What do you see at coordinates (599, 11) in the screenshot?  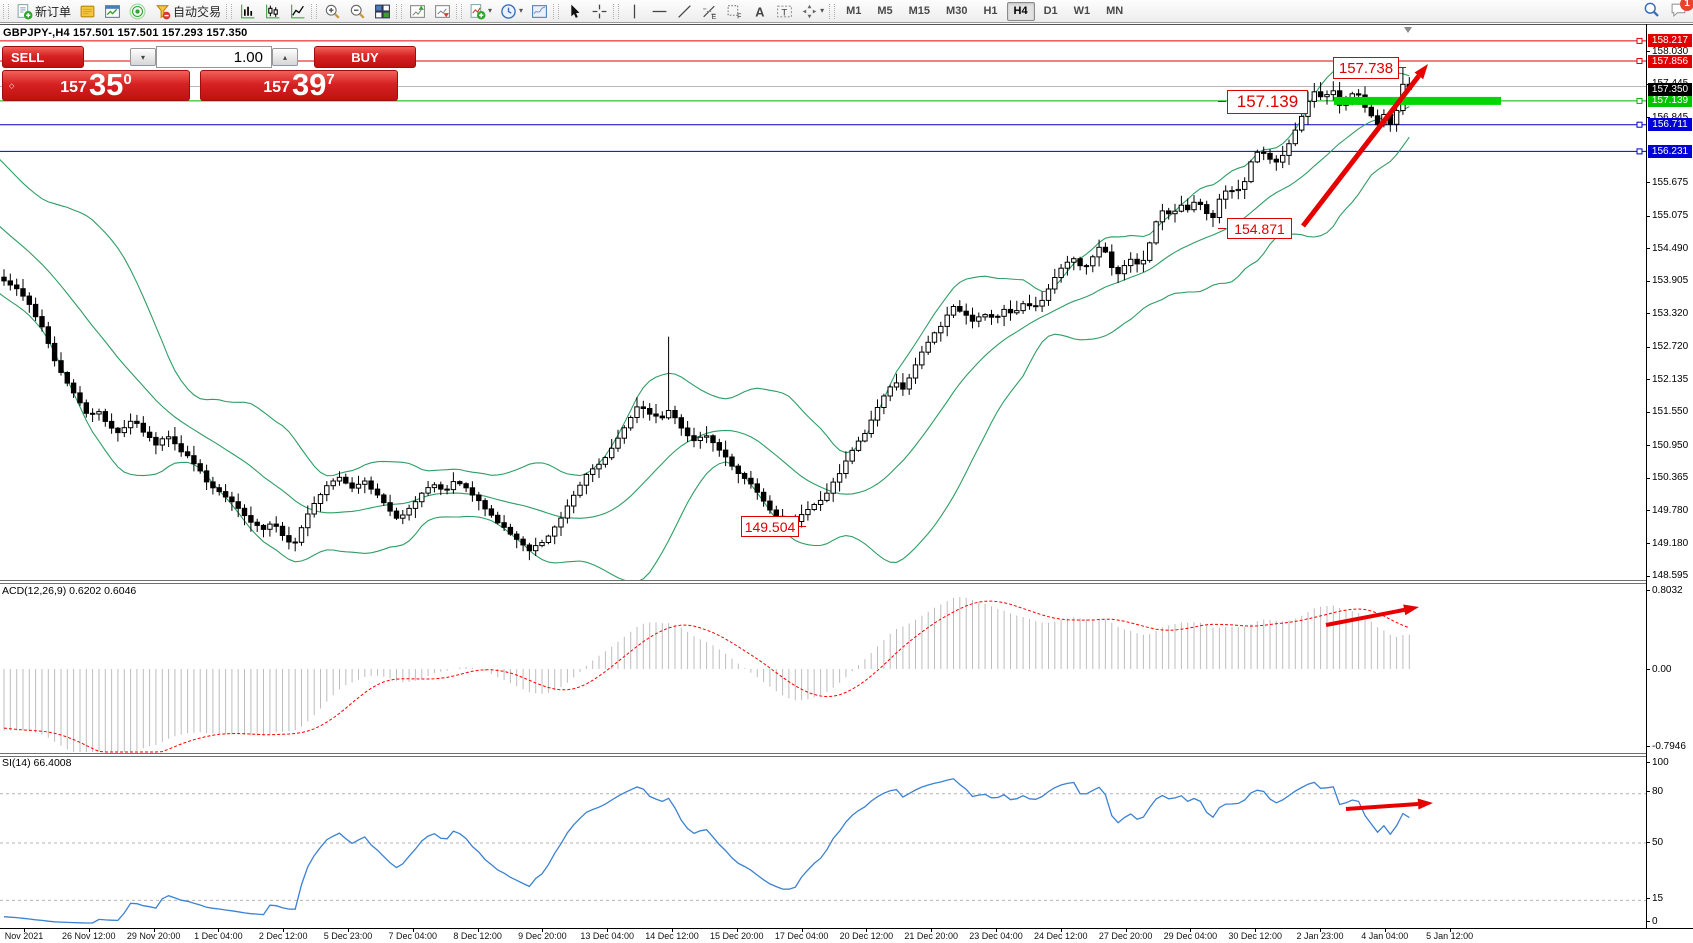 I see `crosshair-button` at bounding box center [599, 11].